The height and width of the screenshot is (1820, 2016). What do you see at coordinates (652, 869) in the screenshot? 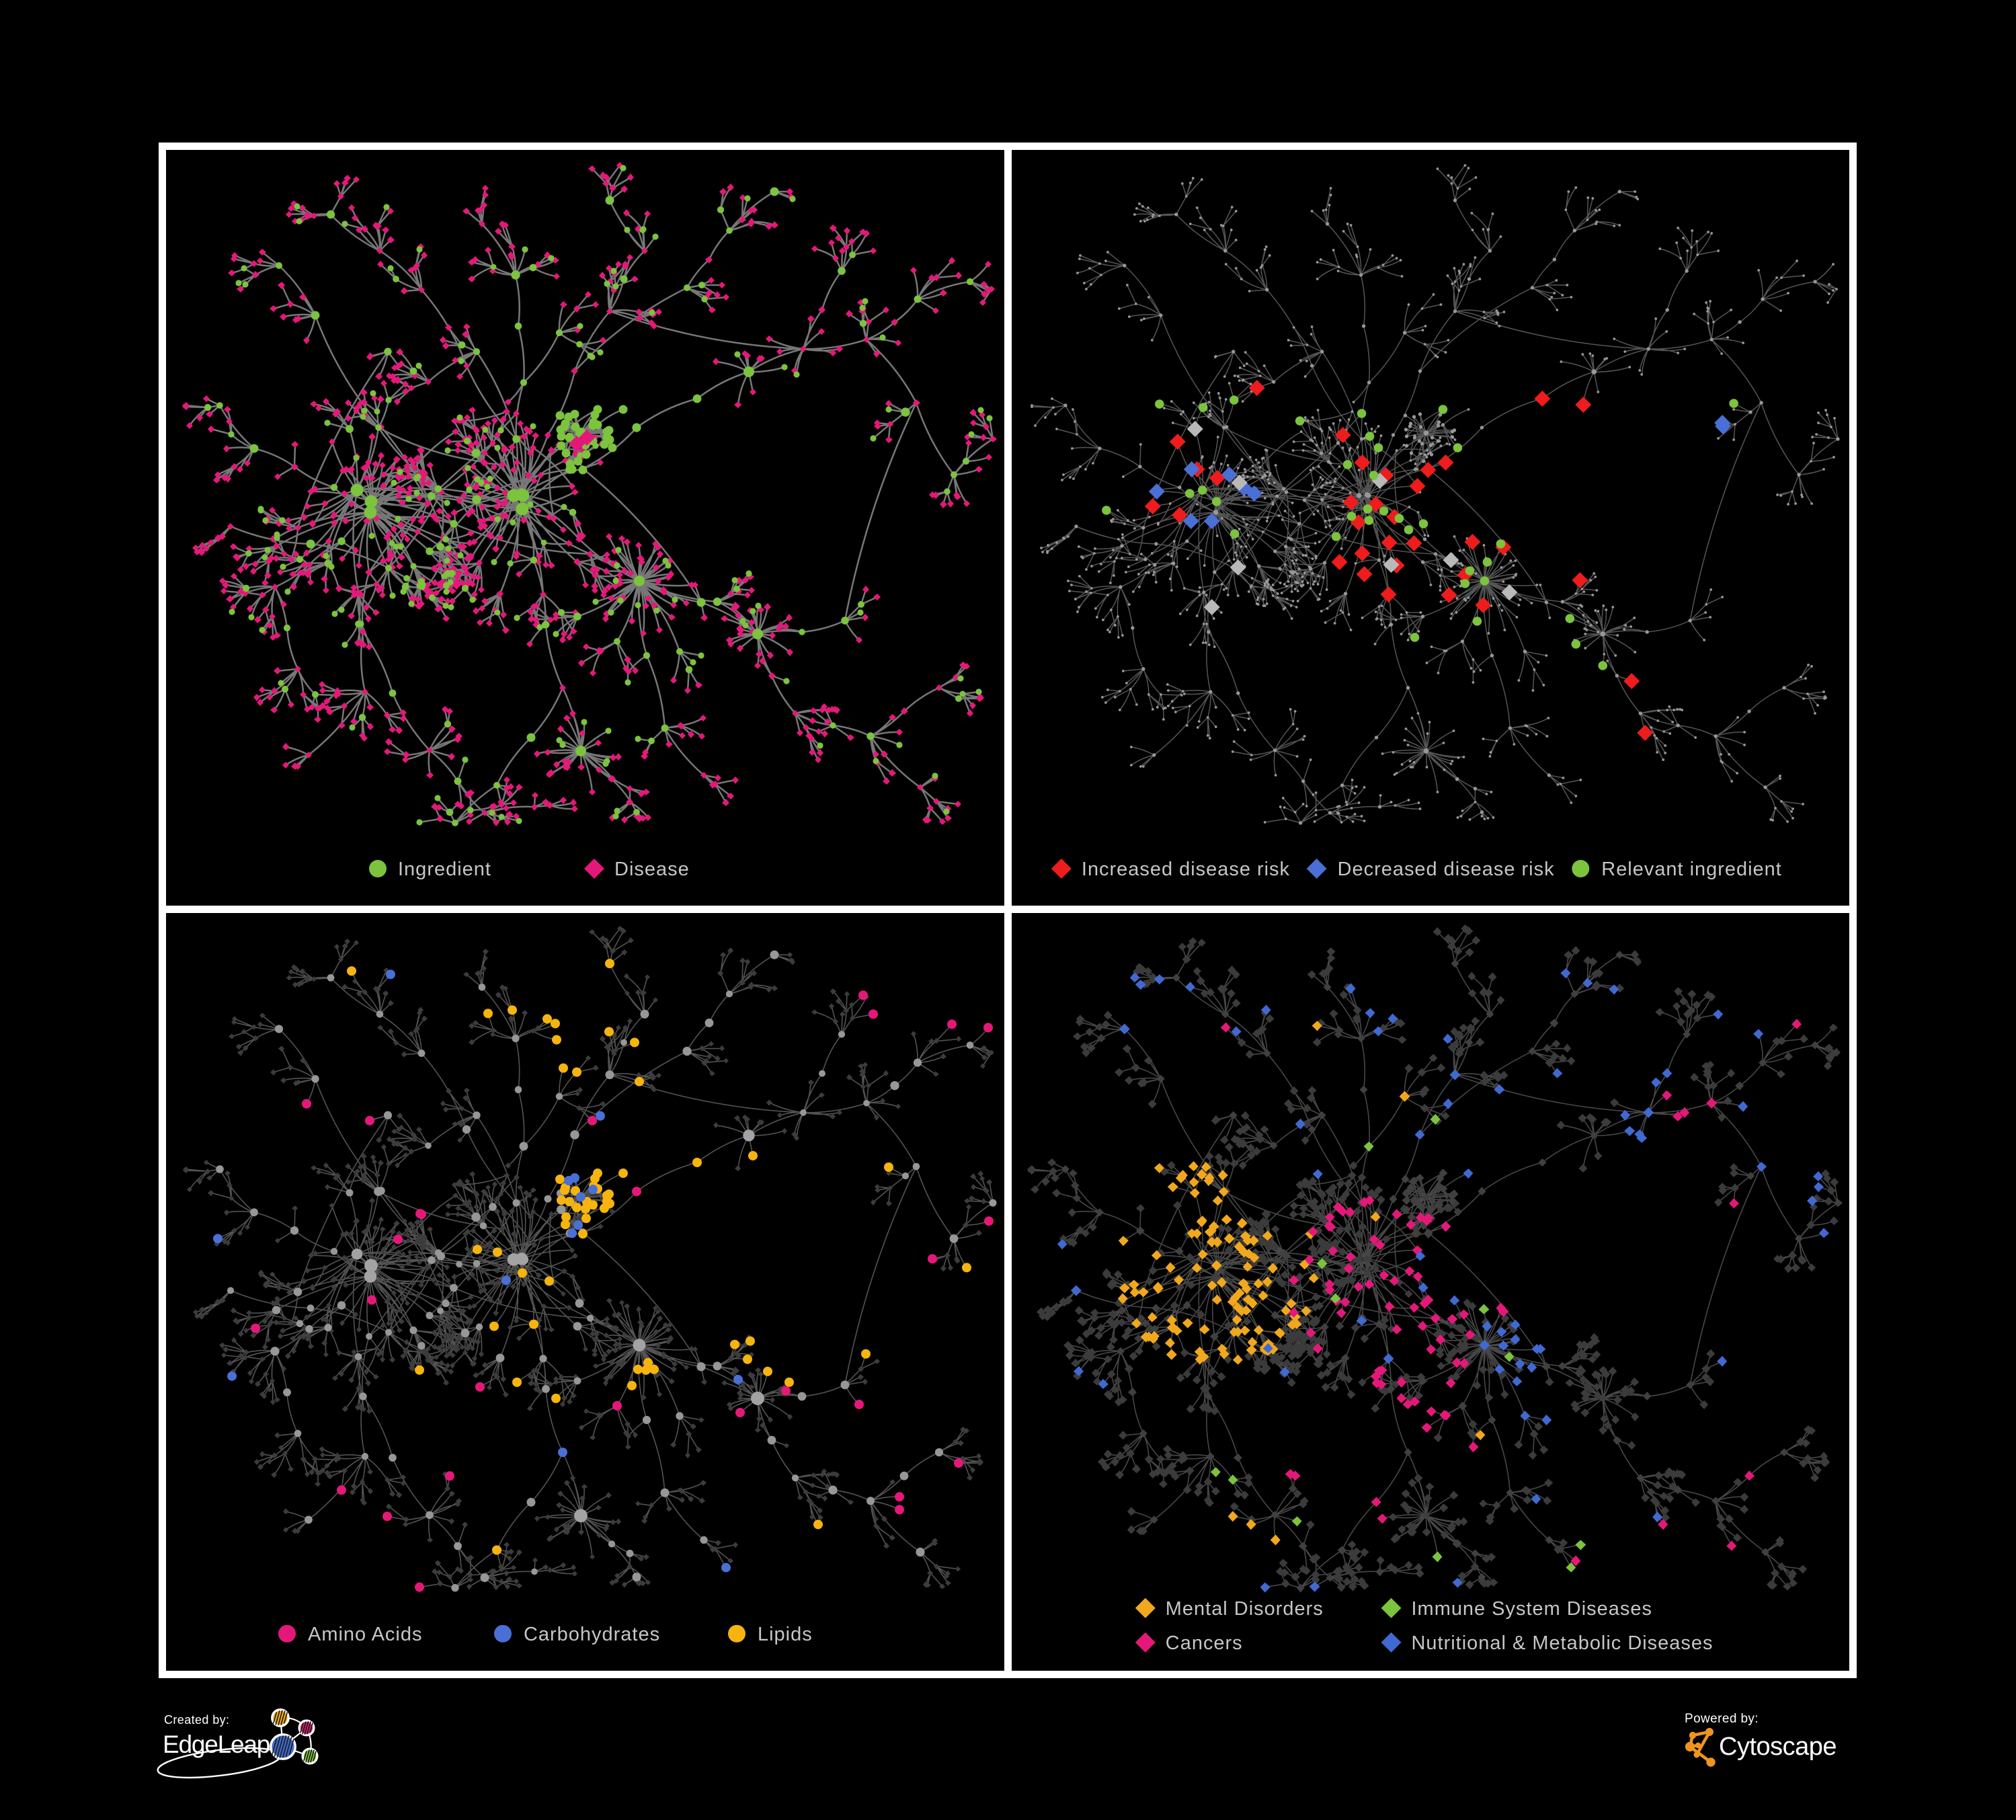
I see `svg-text: Disease` at bounding box center [652, 869].